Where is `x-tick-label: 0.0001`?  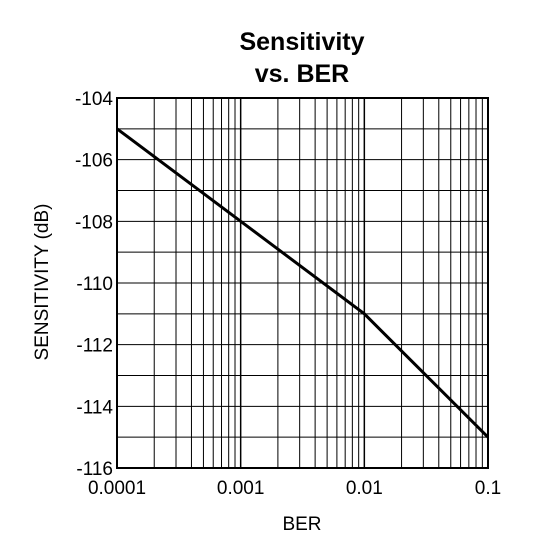
x-tick-label: 0.0001 is located at coordinates (117, 488).